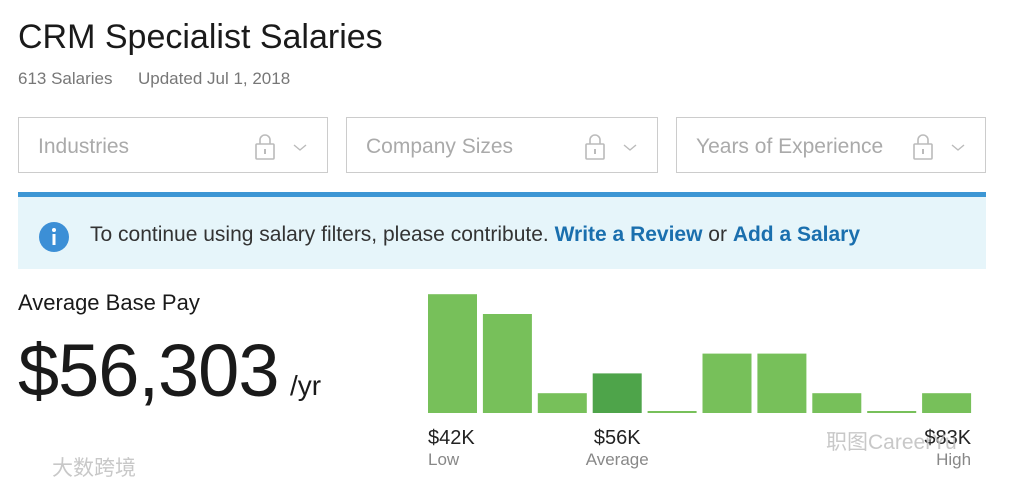 The height and width of the screenshot is (484, 1014). I want to click on filter-label: Company Sizes, so click(440, 146).